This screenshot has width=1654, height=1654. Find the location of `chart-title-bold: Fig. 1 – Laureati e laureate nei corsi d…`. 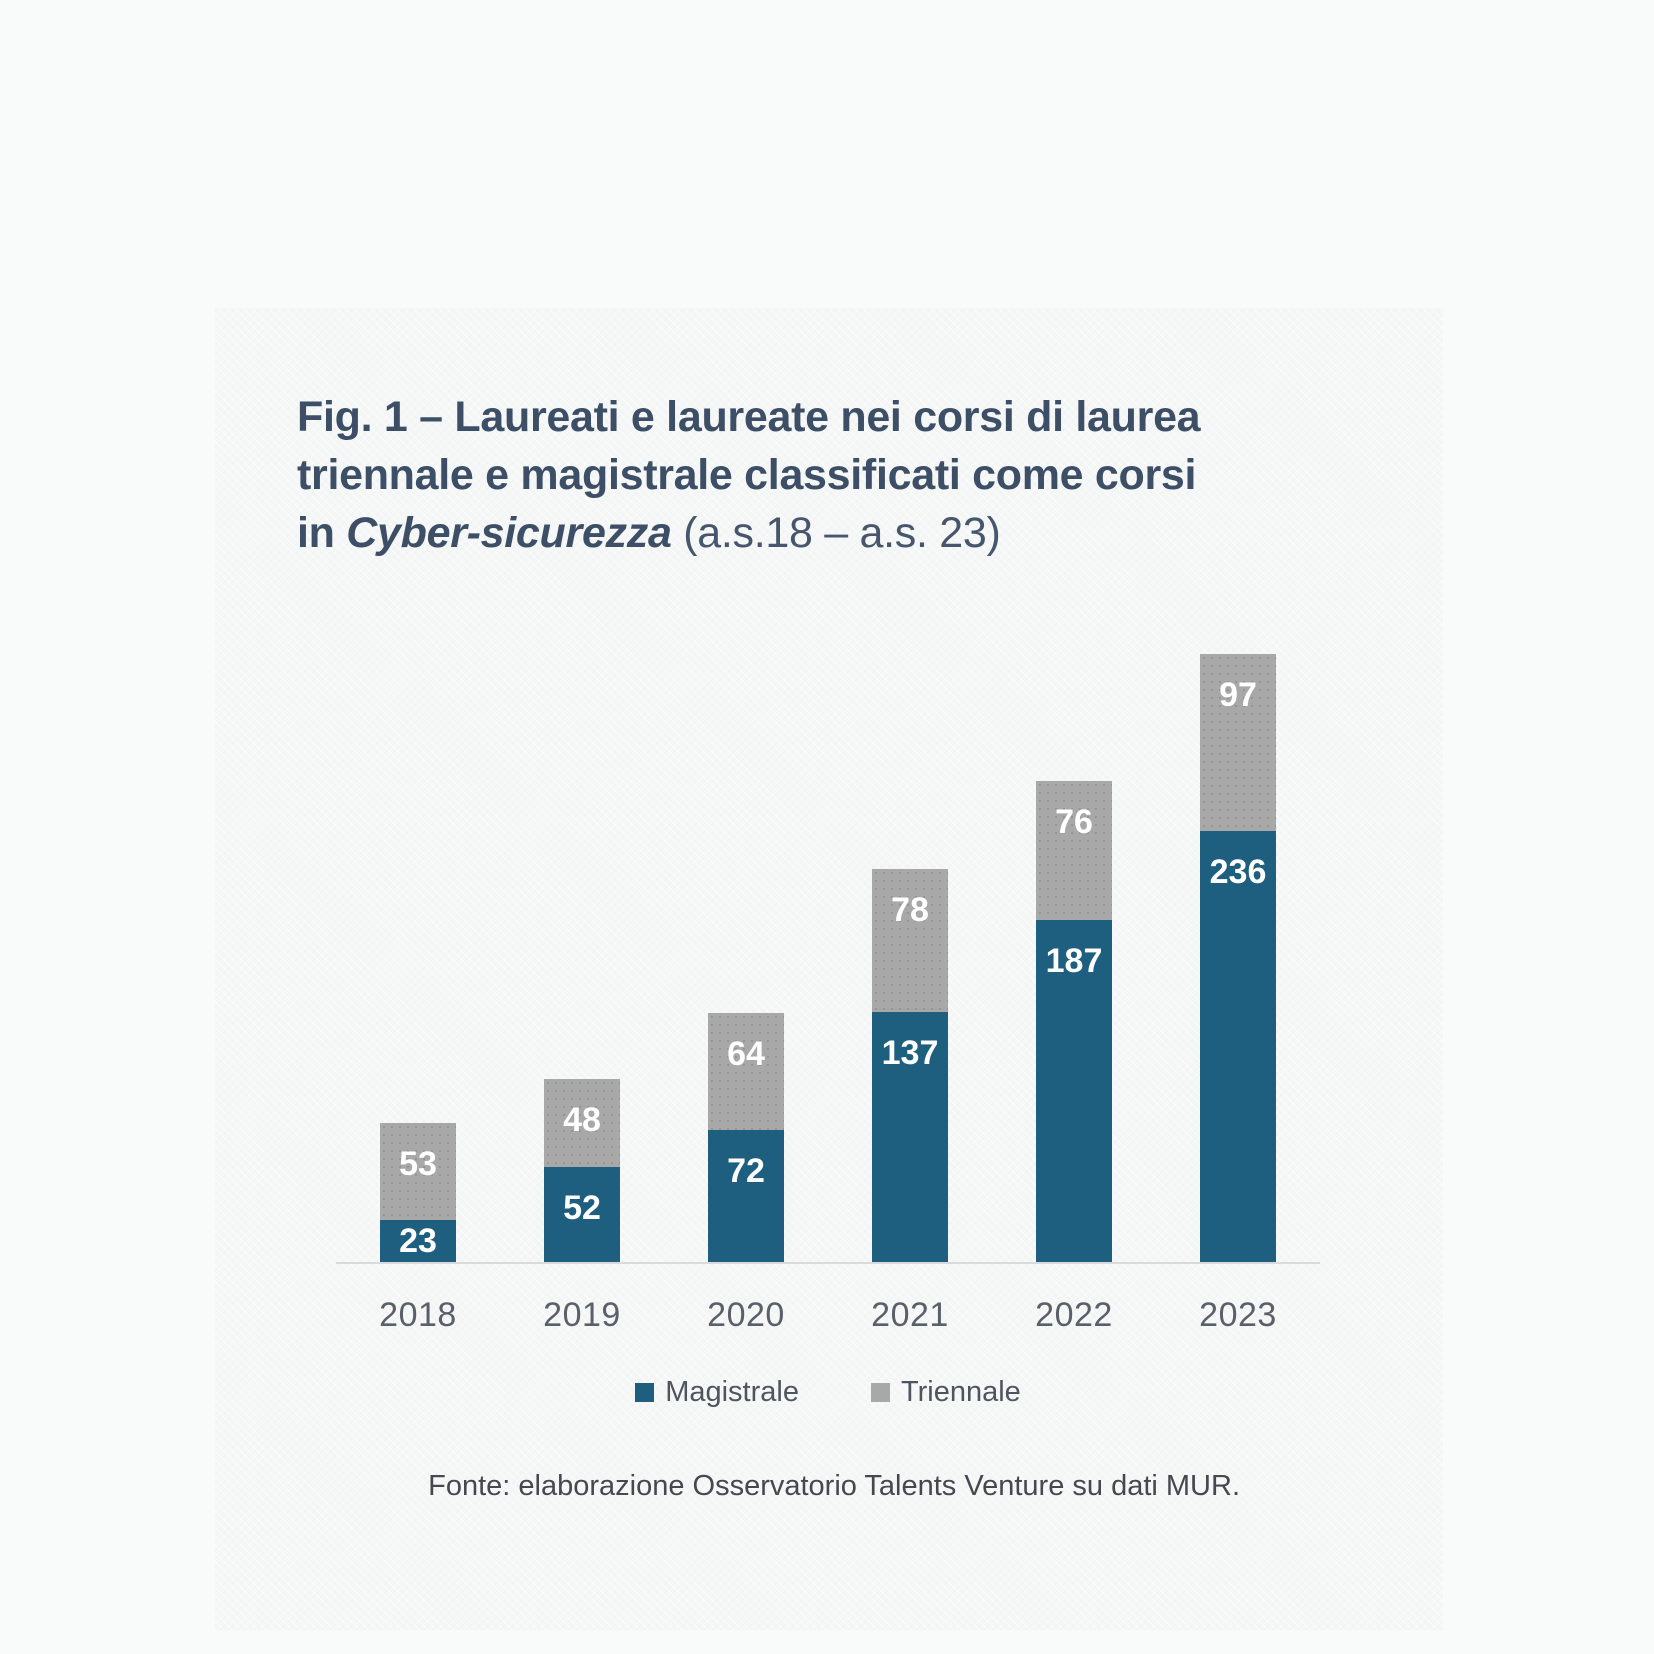

chart-title-bold: Fig. 1 – Laureati e laureate nei corsi d… is located at coordinates (749, 475).